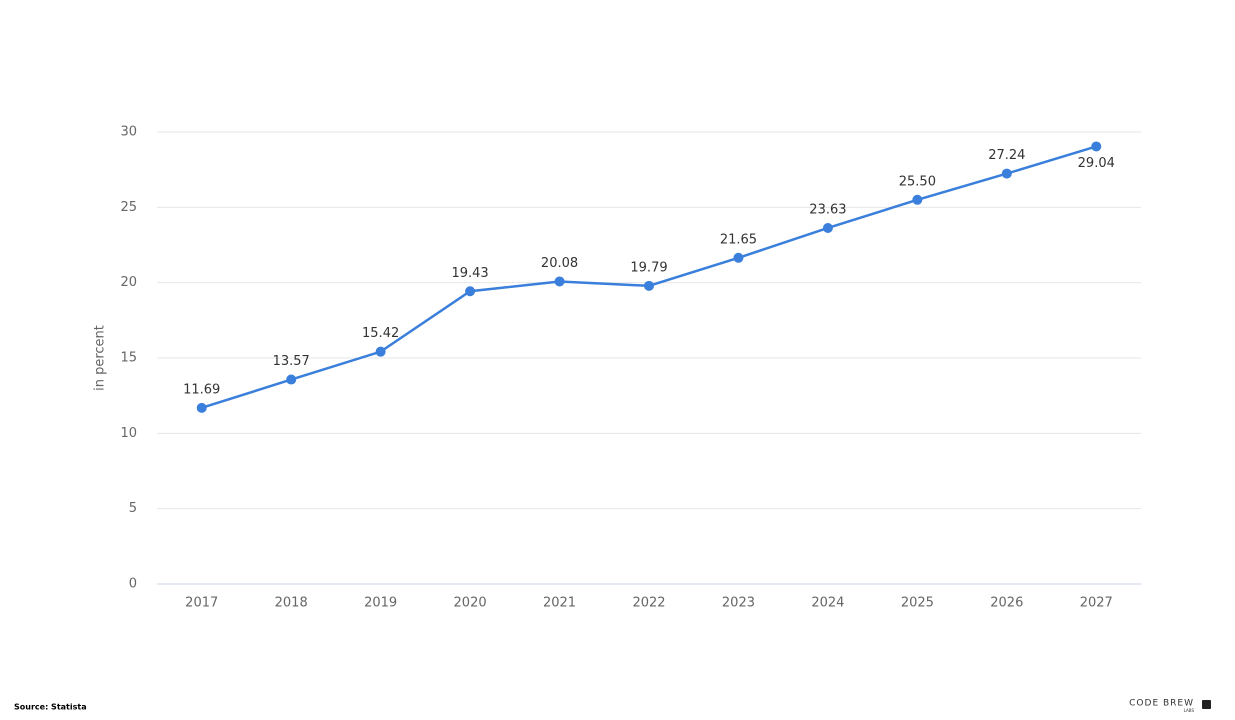  What do you see at coordinates (128, 282) in the screenshot?
I see `y-tick-label: 20` at bounding box center [128, 282].